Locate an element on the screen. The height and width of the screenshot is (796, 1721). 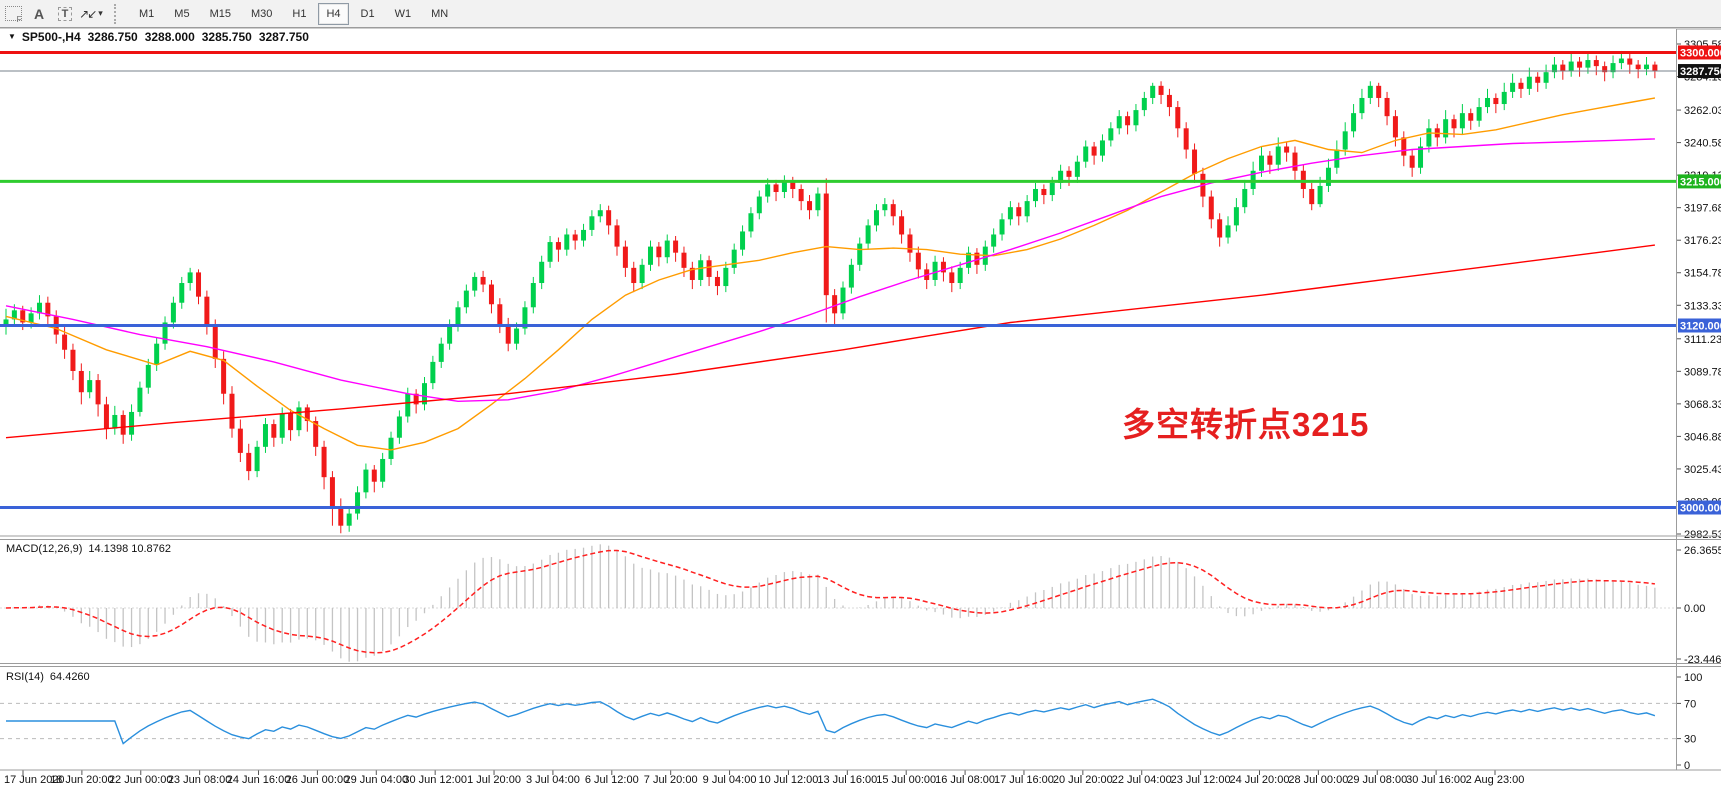
price-badge-3120.000 is located at coordinates (1699, 325).